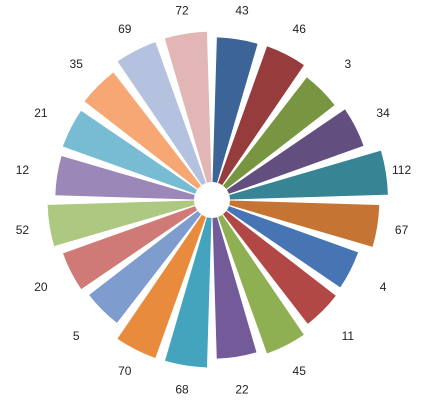  What do you see at coordinates (300, 371) in the screenshot?
I see `pie-slice-label: 45` at bounding box center [300, 371].